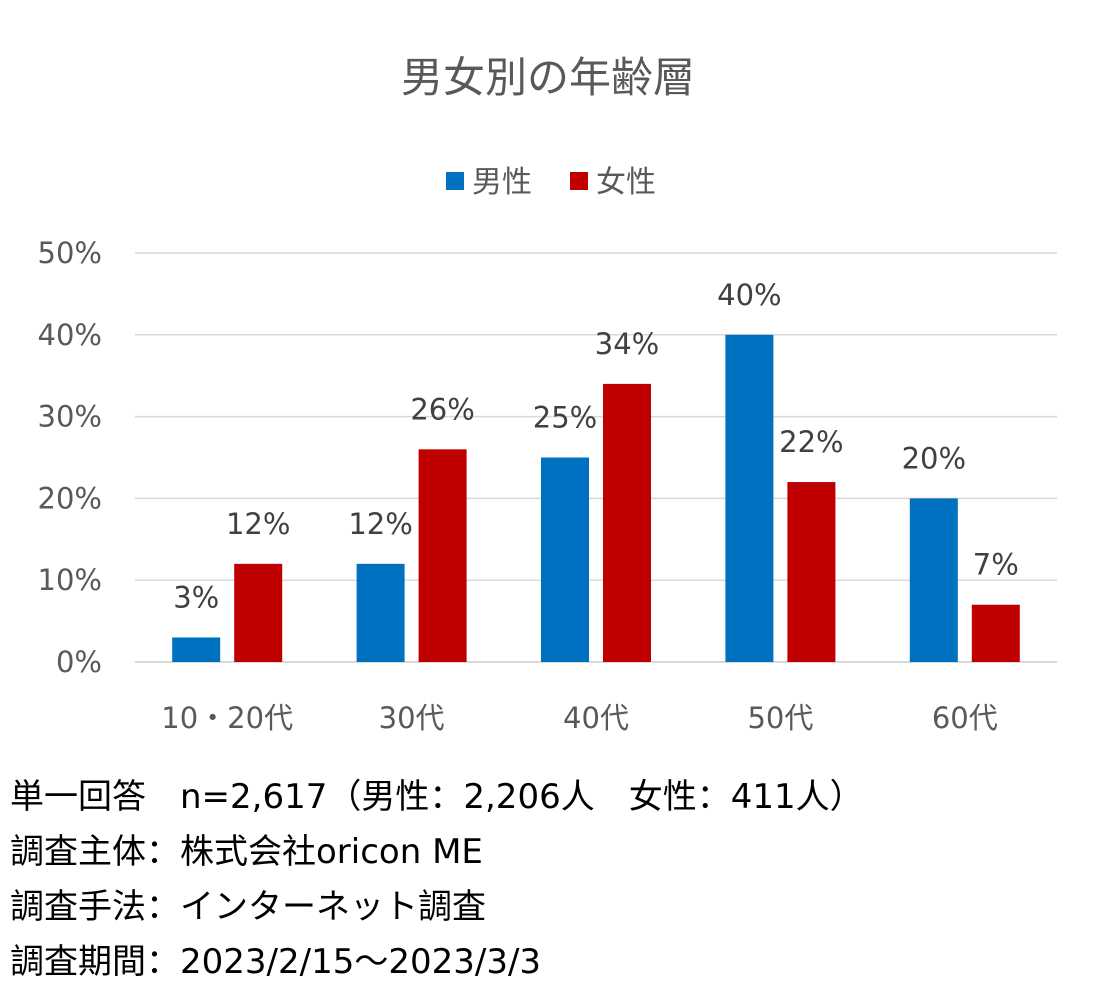  What do you see at coordinates (70, 498) in the screenshot?
I see `y-tick-label: 20%` at bounding box center [70, 498].